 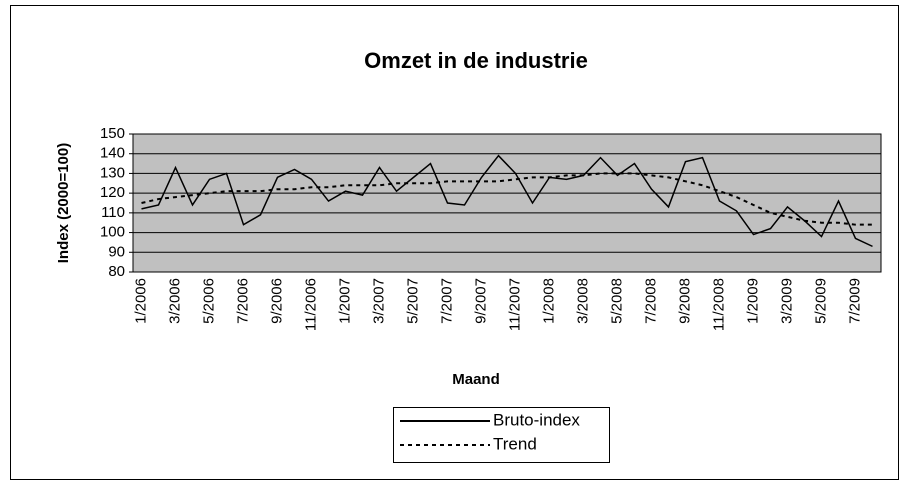 I want to click on legend-label: Trend, so click(x=515, y=443).